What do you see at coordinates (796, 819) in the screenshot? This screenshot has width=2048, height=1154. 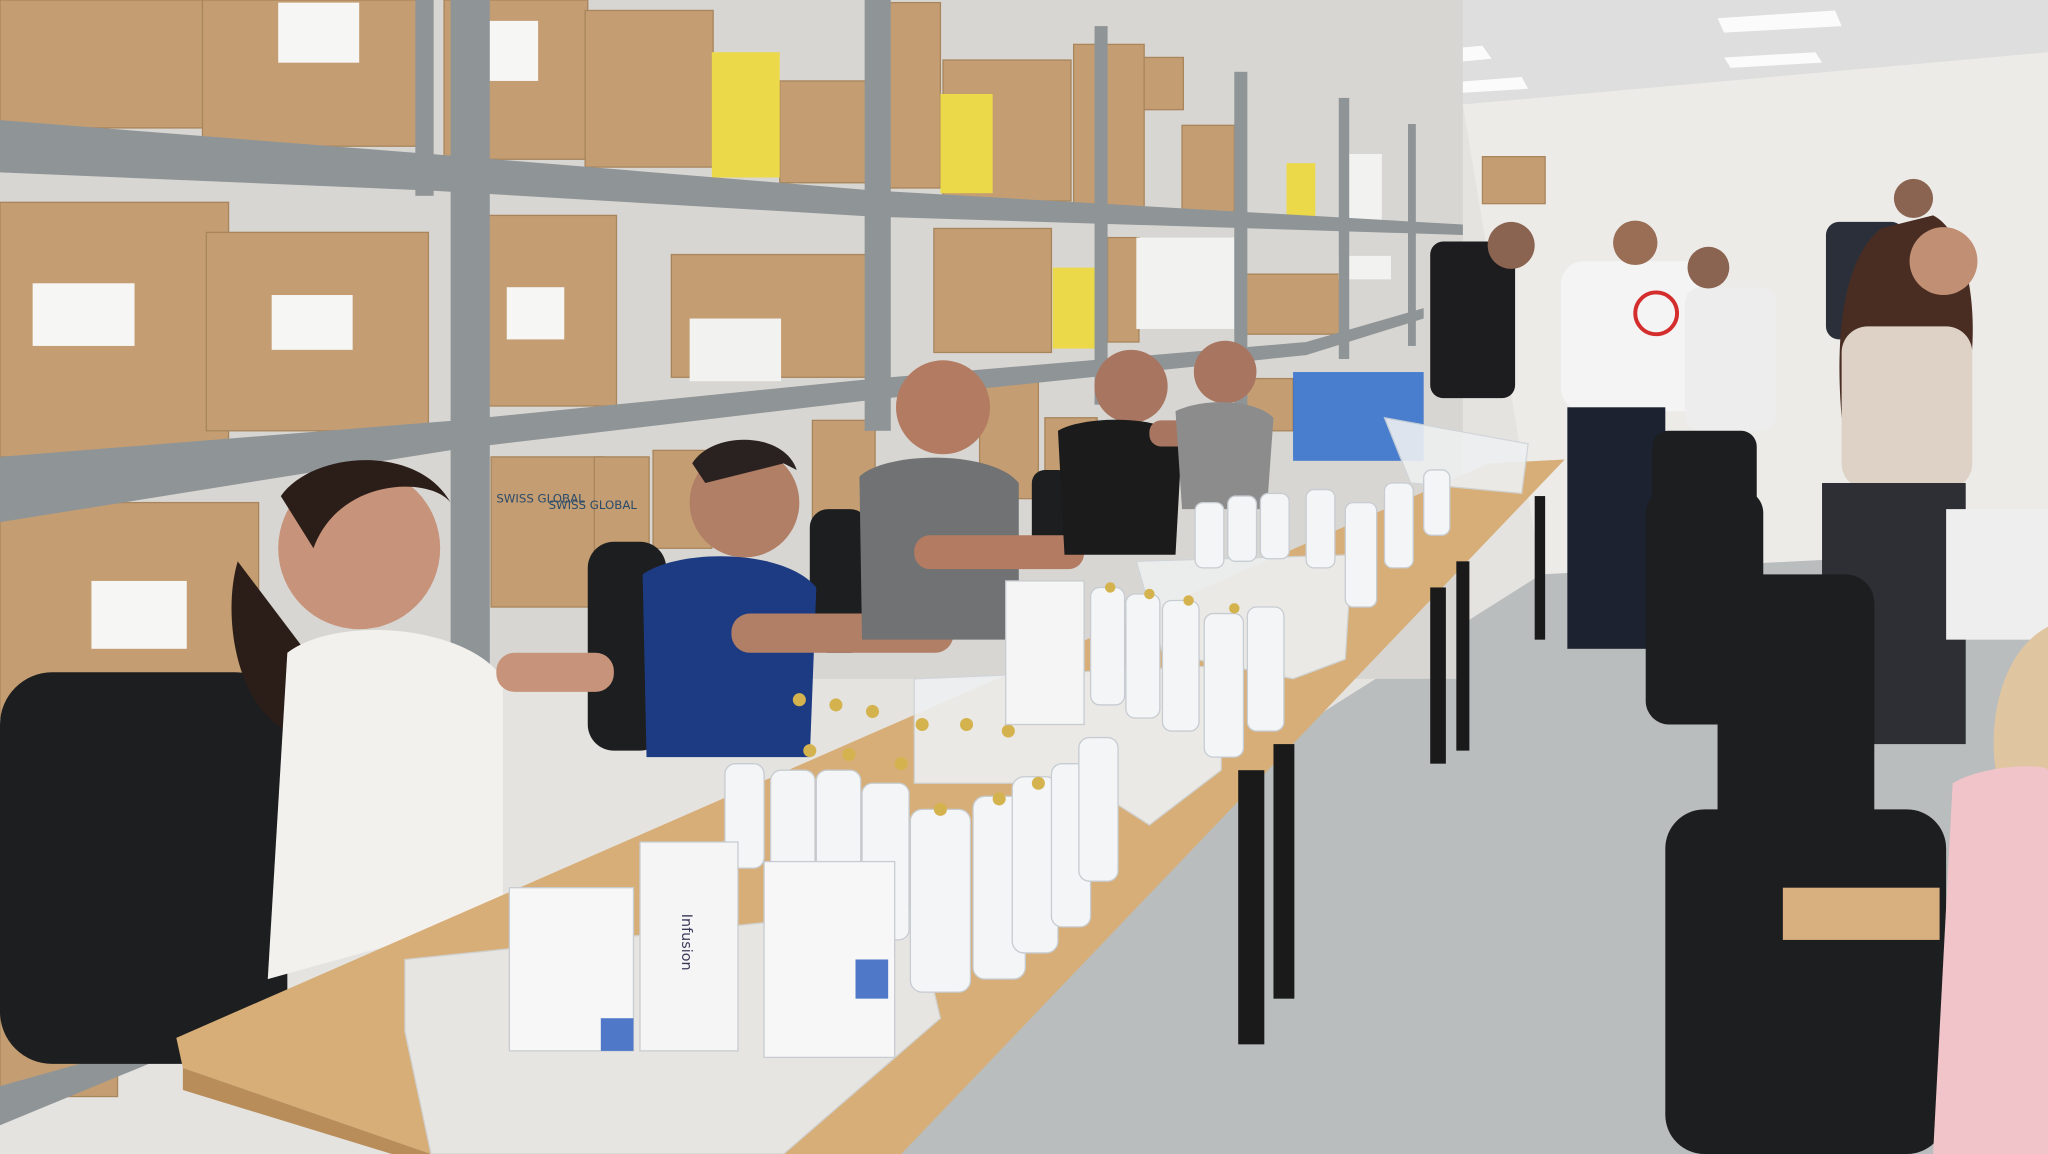 I see `infusion-bags: Infusion` at bounding box center [796, 819].